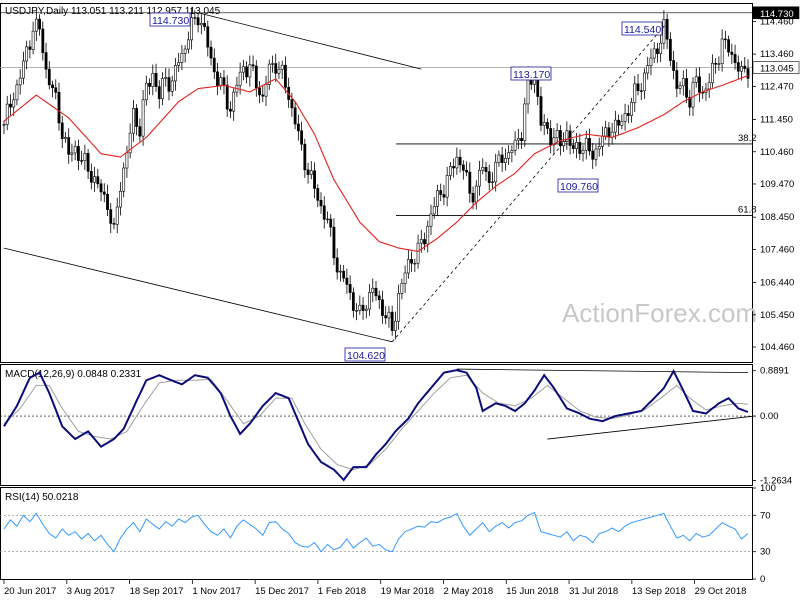 The image size is (800, 600). What do you see at coordinates (198, 295) in the screenshot?
I see `trendline` at bounding box center [198, 295].